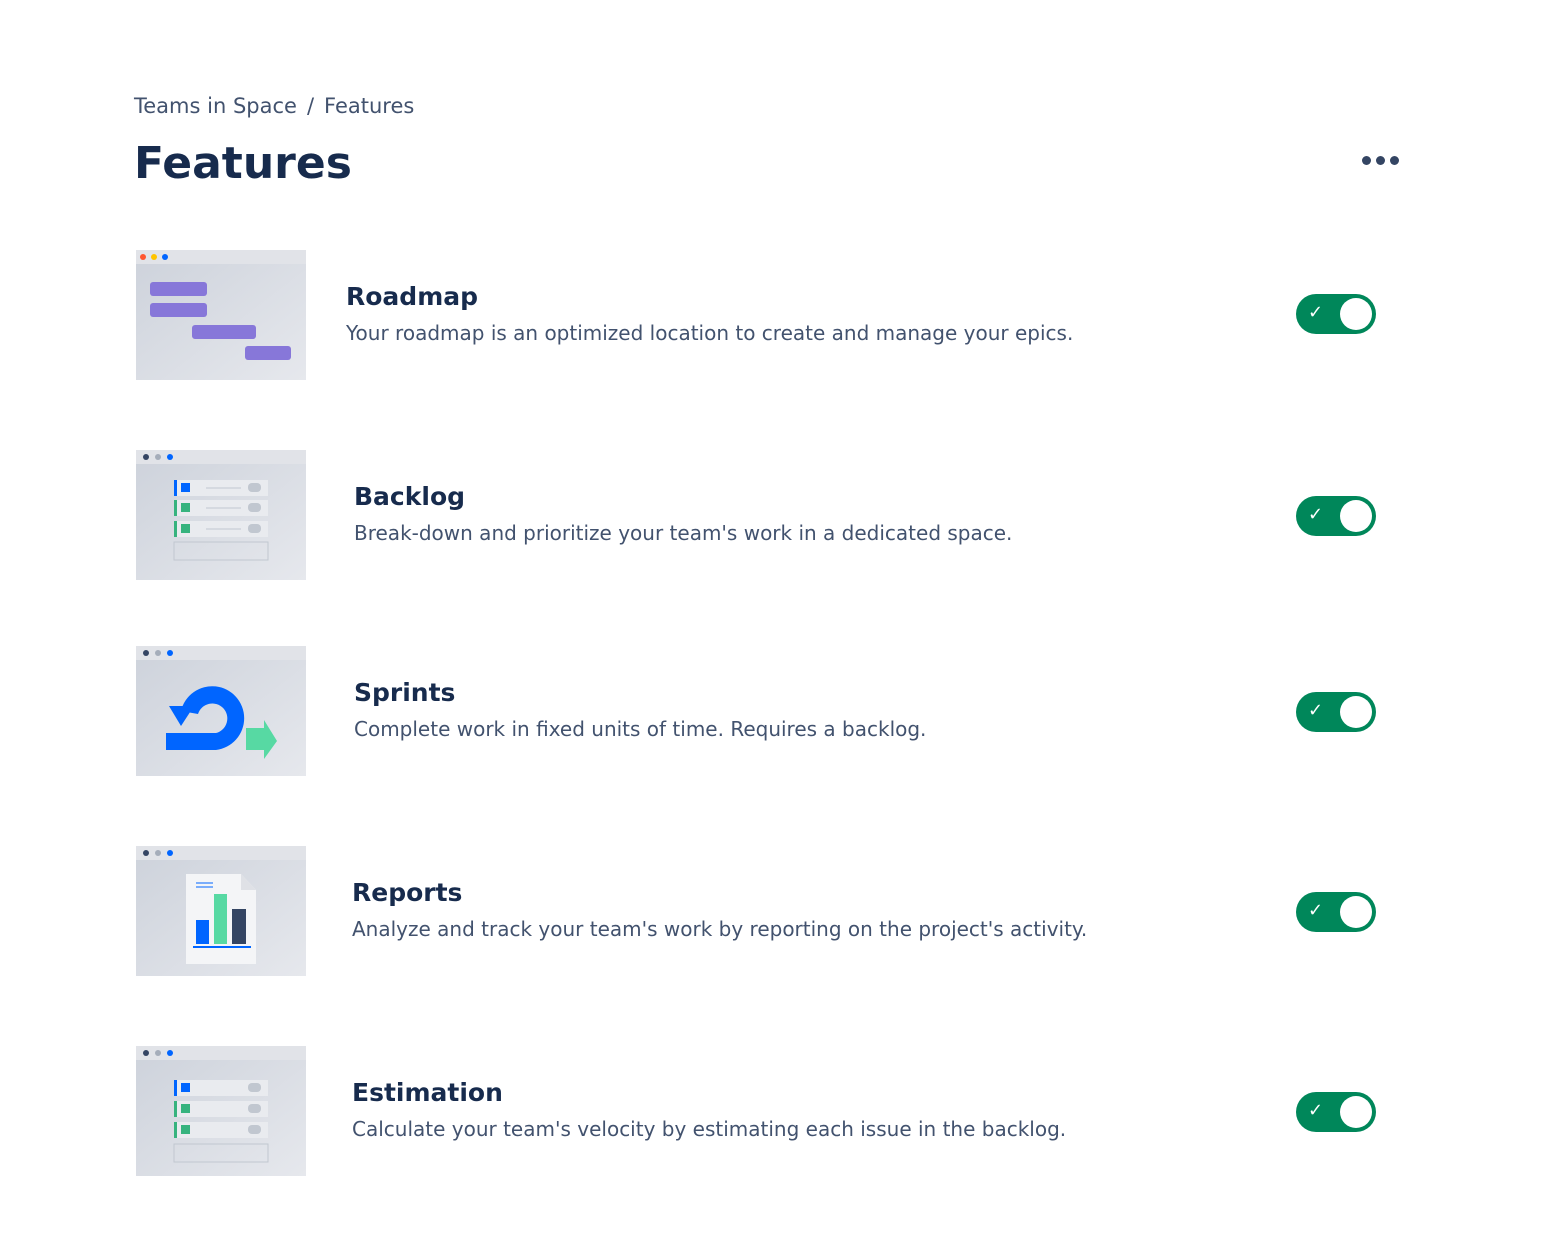 Image resolution: width=1558 pixels, height=1260 pixels. I want to click on feature-title: Backlog, so click(410, 496).